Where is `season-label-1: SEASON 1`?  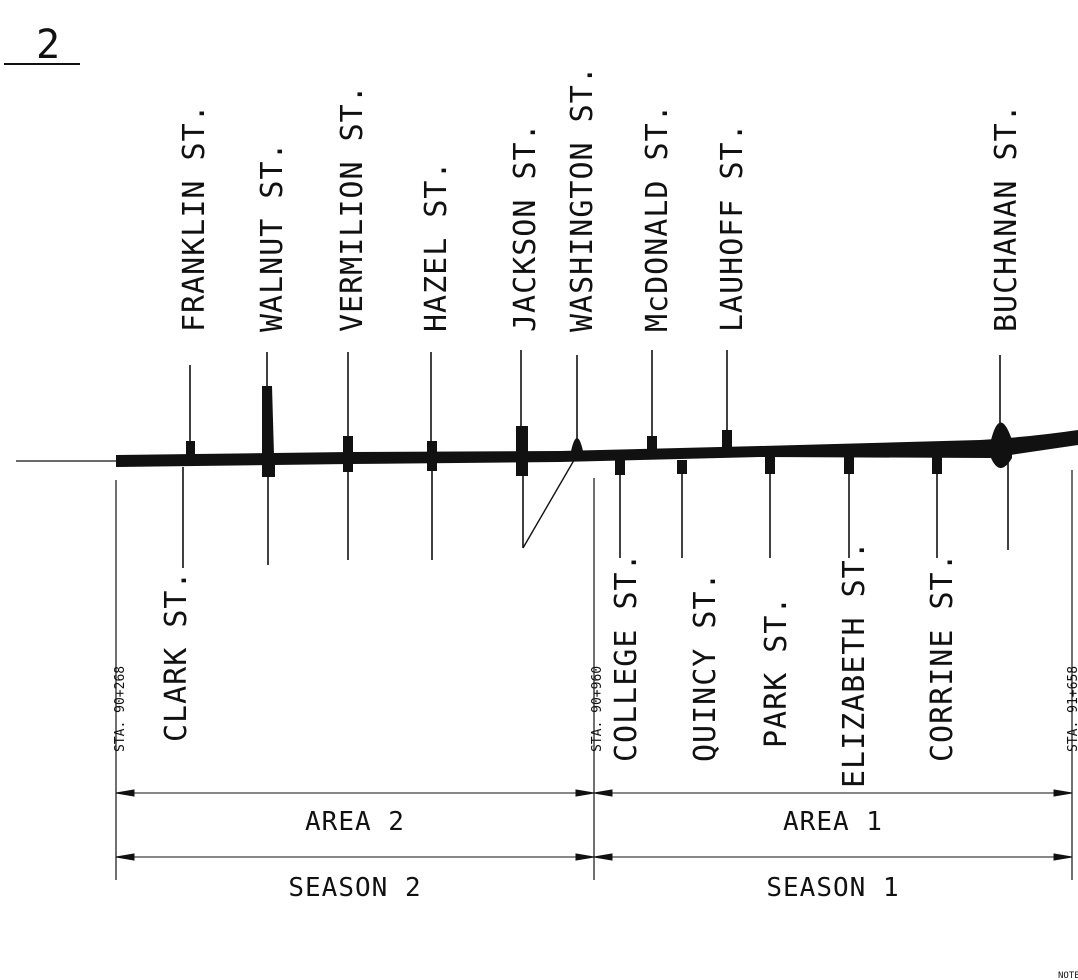
season-label-1: SEASON 1 is located at coordinates (832, 888).